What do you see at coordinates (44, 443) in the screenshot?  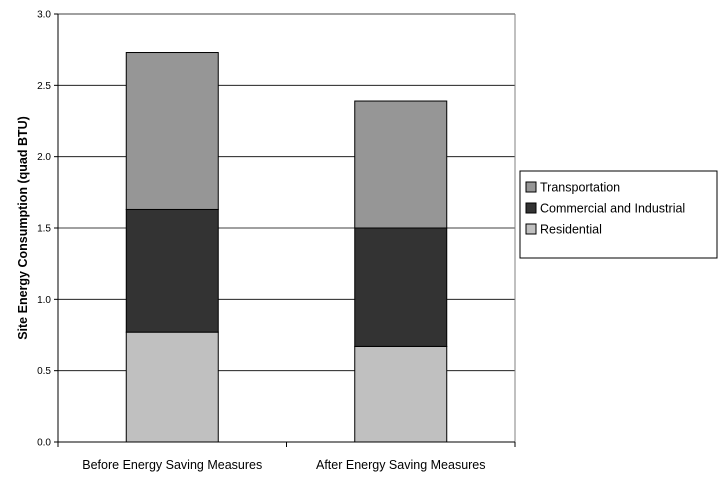 I see `y-tick-label: 0.0` at bounding box center [44, 443].